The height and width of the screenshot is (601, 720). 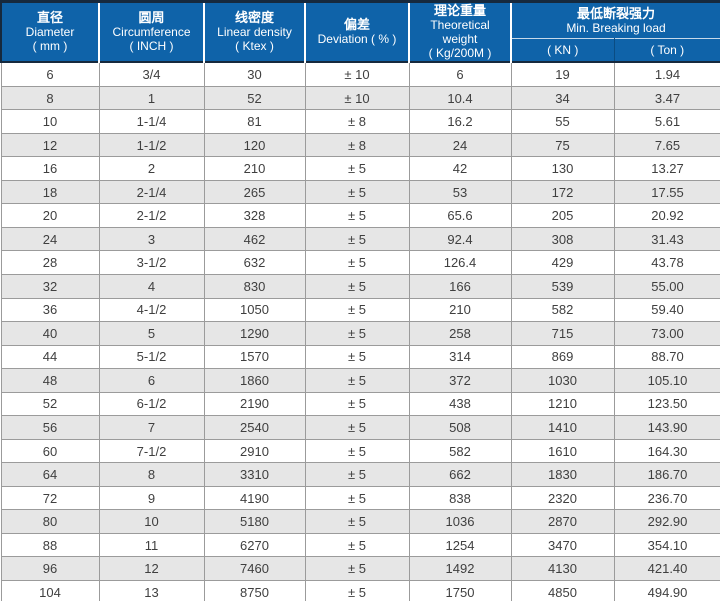 What do you see at coordinates (254, 427) in the screenshot?
I see `table-cell: 2540` at bounding box center [254, 427].